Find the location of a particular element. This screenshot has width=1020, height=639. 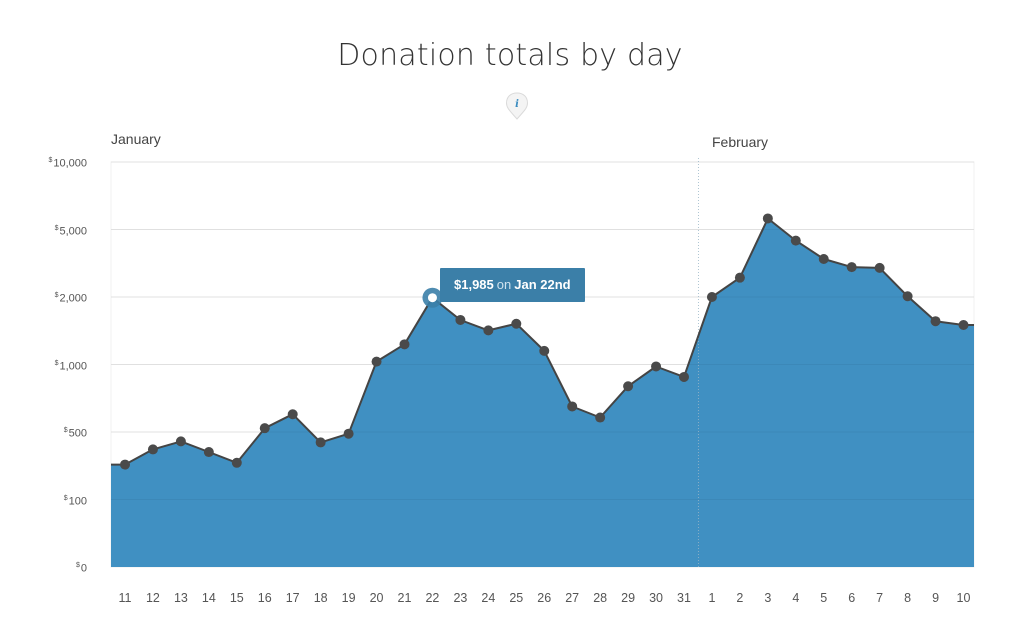

x-tick-label: 12 is located at coordinates (153, 598).